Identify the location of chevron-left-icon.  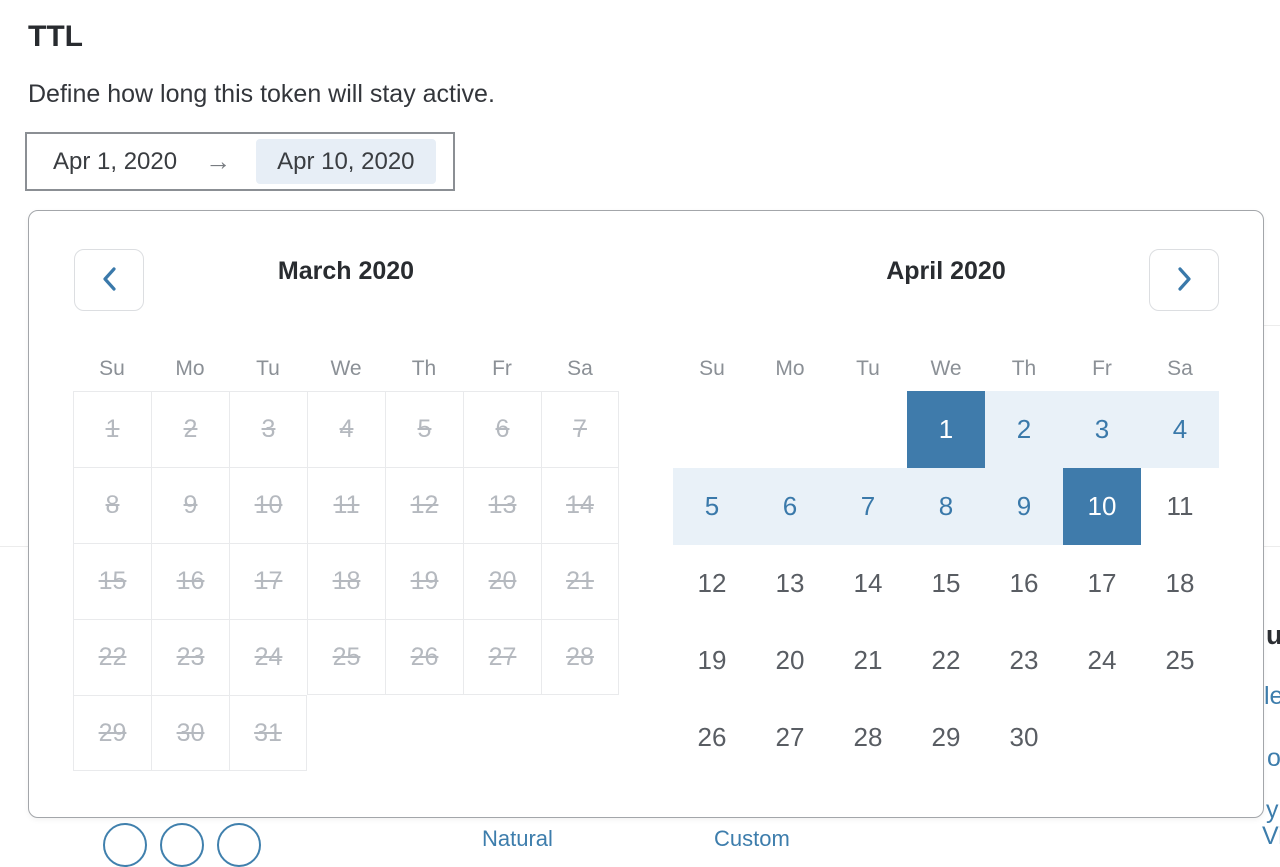
(109, 280).